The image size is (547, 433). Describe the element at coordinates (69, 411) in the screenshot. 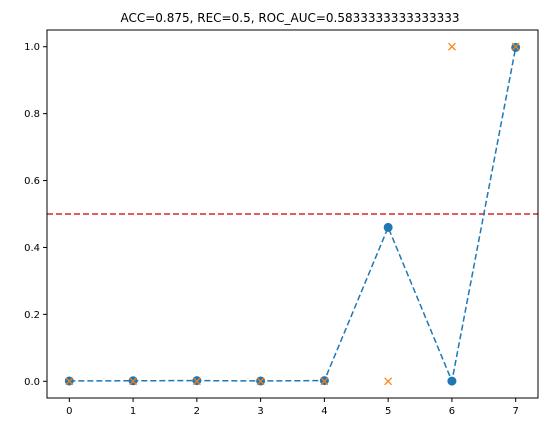

I see `x-tick-label: 0` at that location.